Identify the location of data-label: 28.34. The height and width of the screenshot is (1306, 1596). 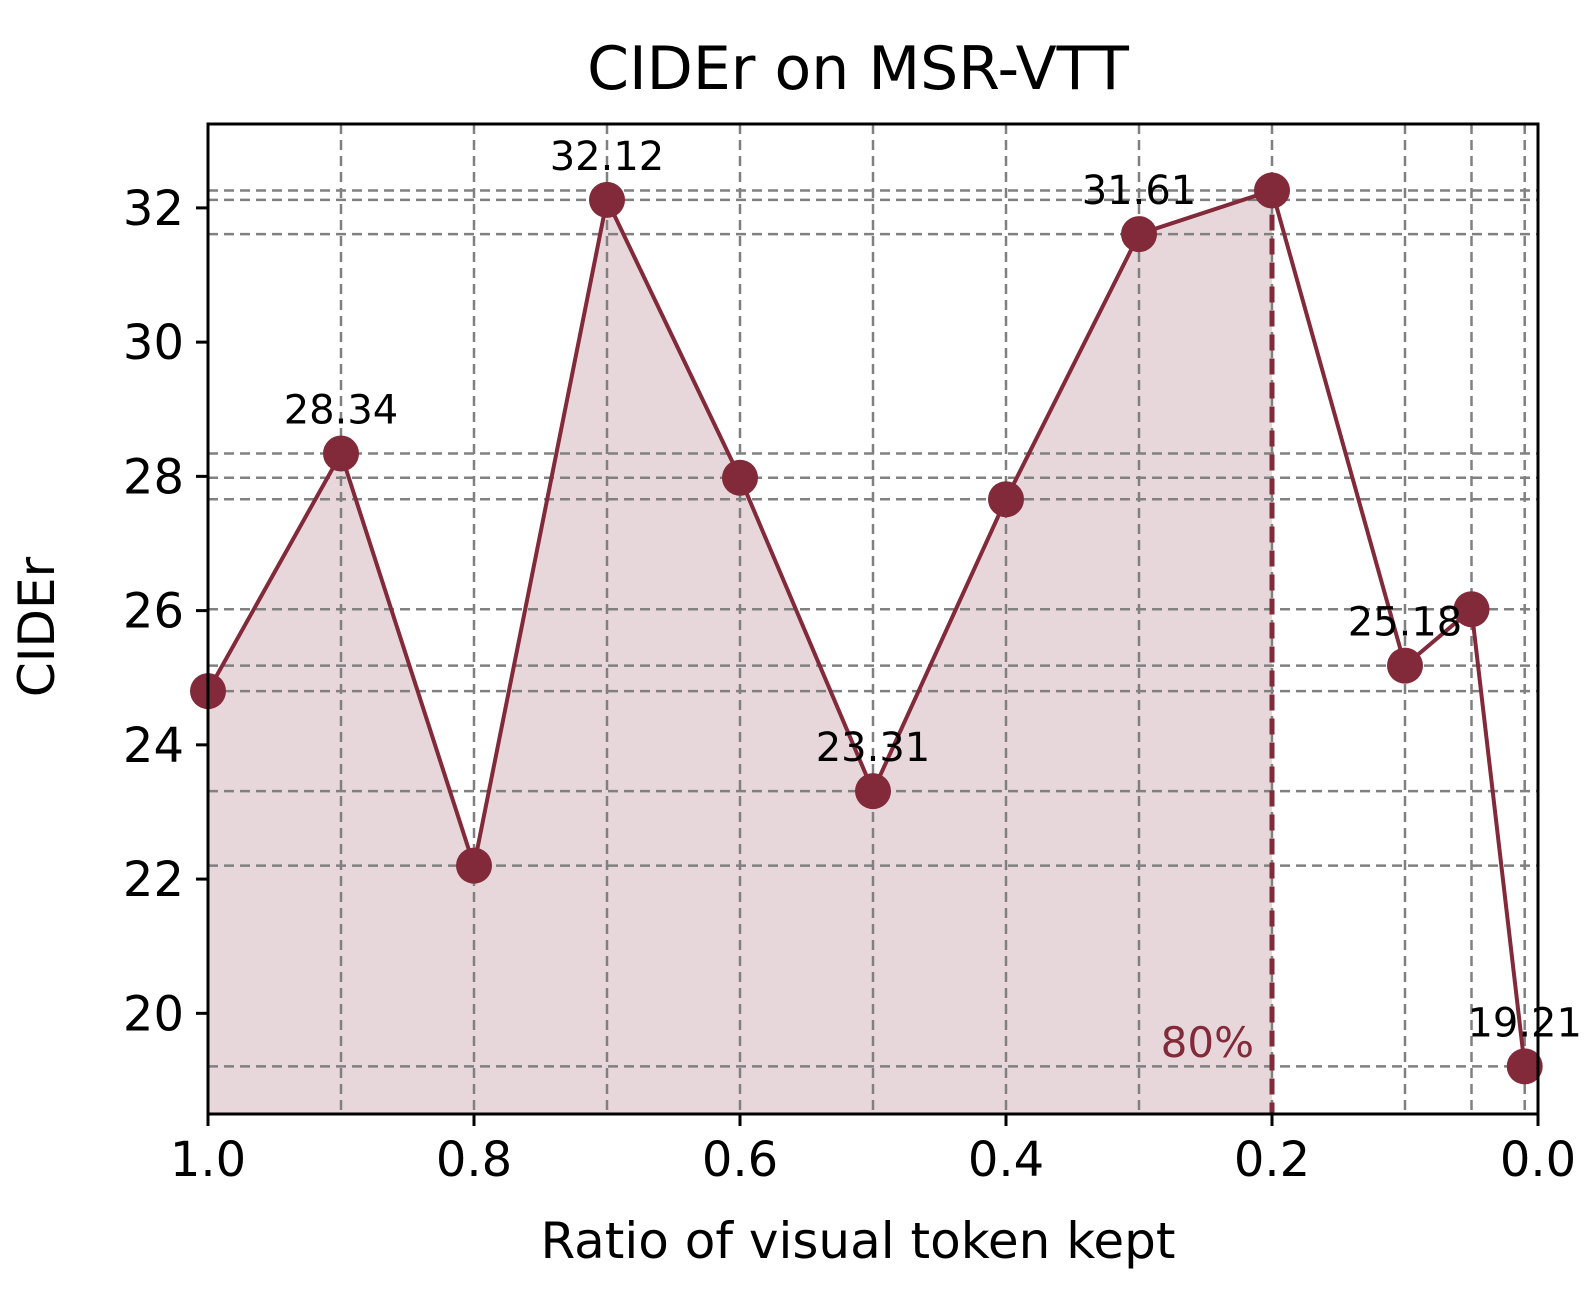
(341, 411).